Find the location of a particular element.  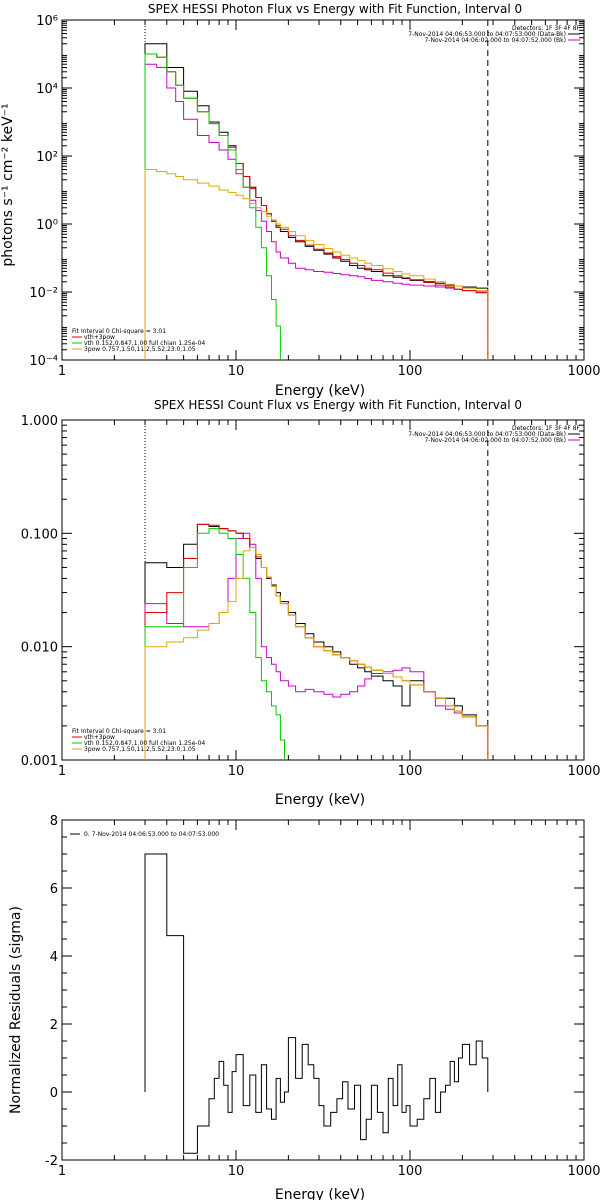

y-tick-label: 10⁻⁴ is located at coordinates (43, 361).